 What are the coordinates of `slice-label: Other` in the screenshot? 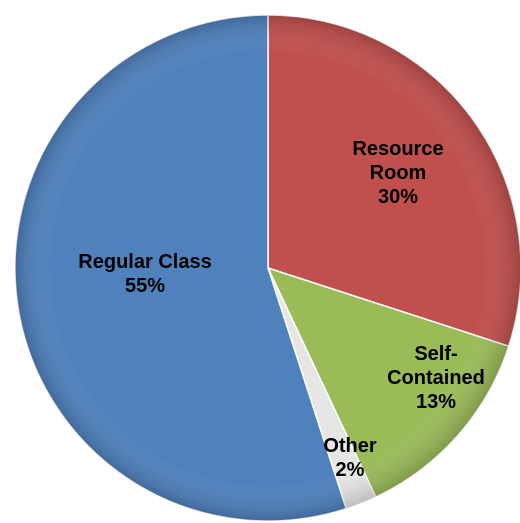 It's located at (350, 446).